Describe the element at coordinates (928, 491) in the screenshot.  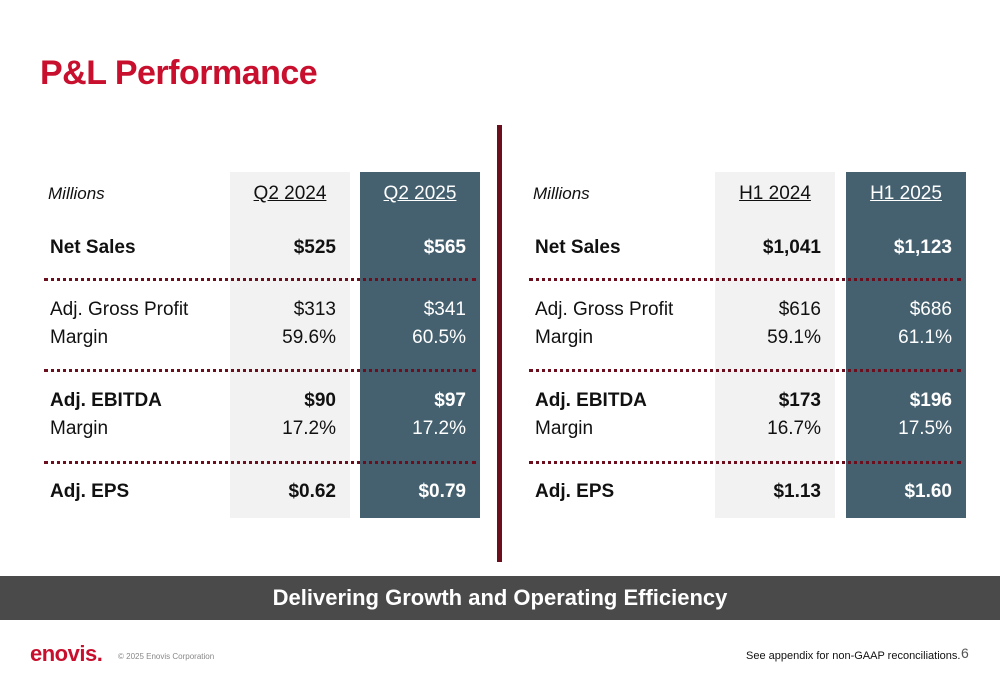
I see `cell-eps-h1-2025: $1.60` at that location.